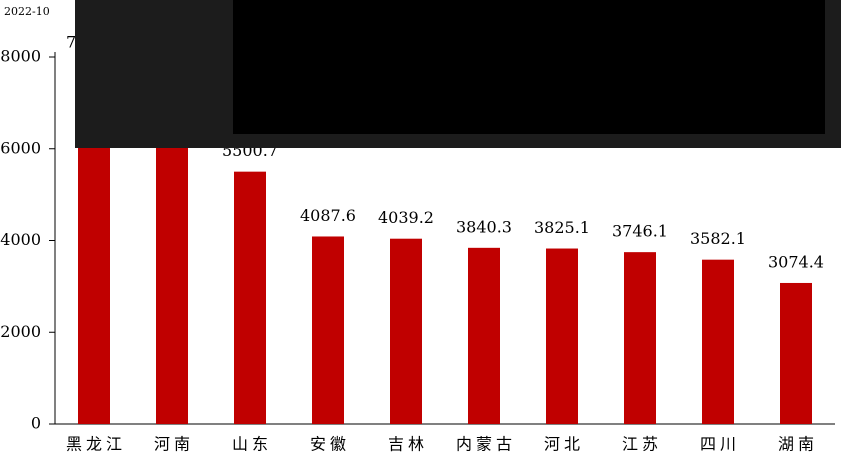 The width and height of the screenshot is (841, 458). What do you see at coordinates (20, 147) in the screenshot?
I see `y-tick-label: 6000` at bounding box center [20, 147].